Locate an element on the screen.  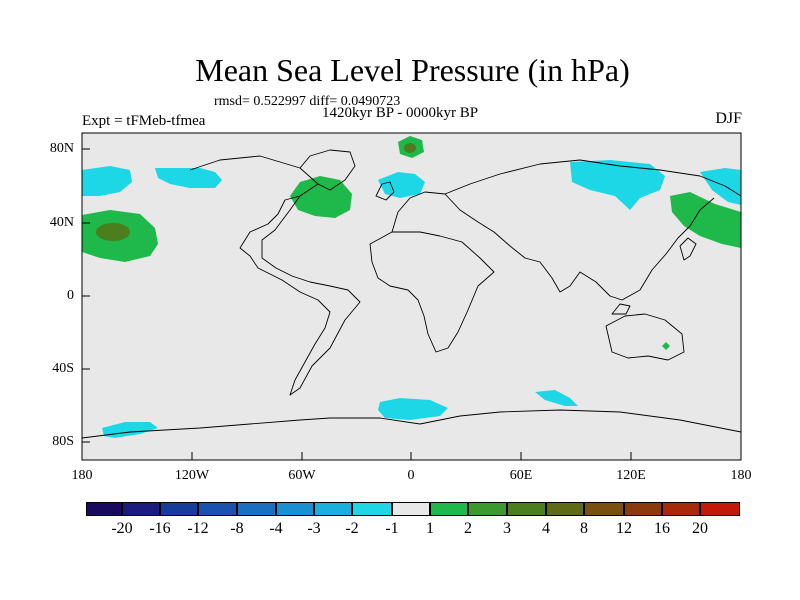
colorbar-label: -4 is located at coordinates (276, 528).